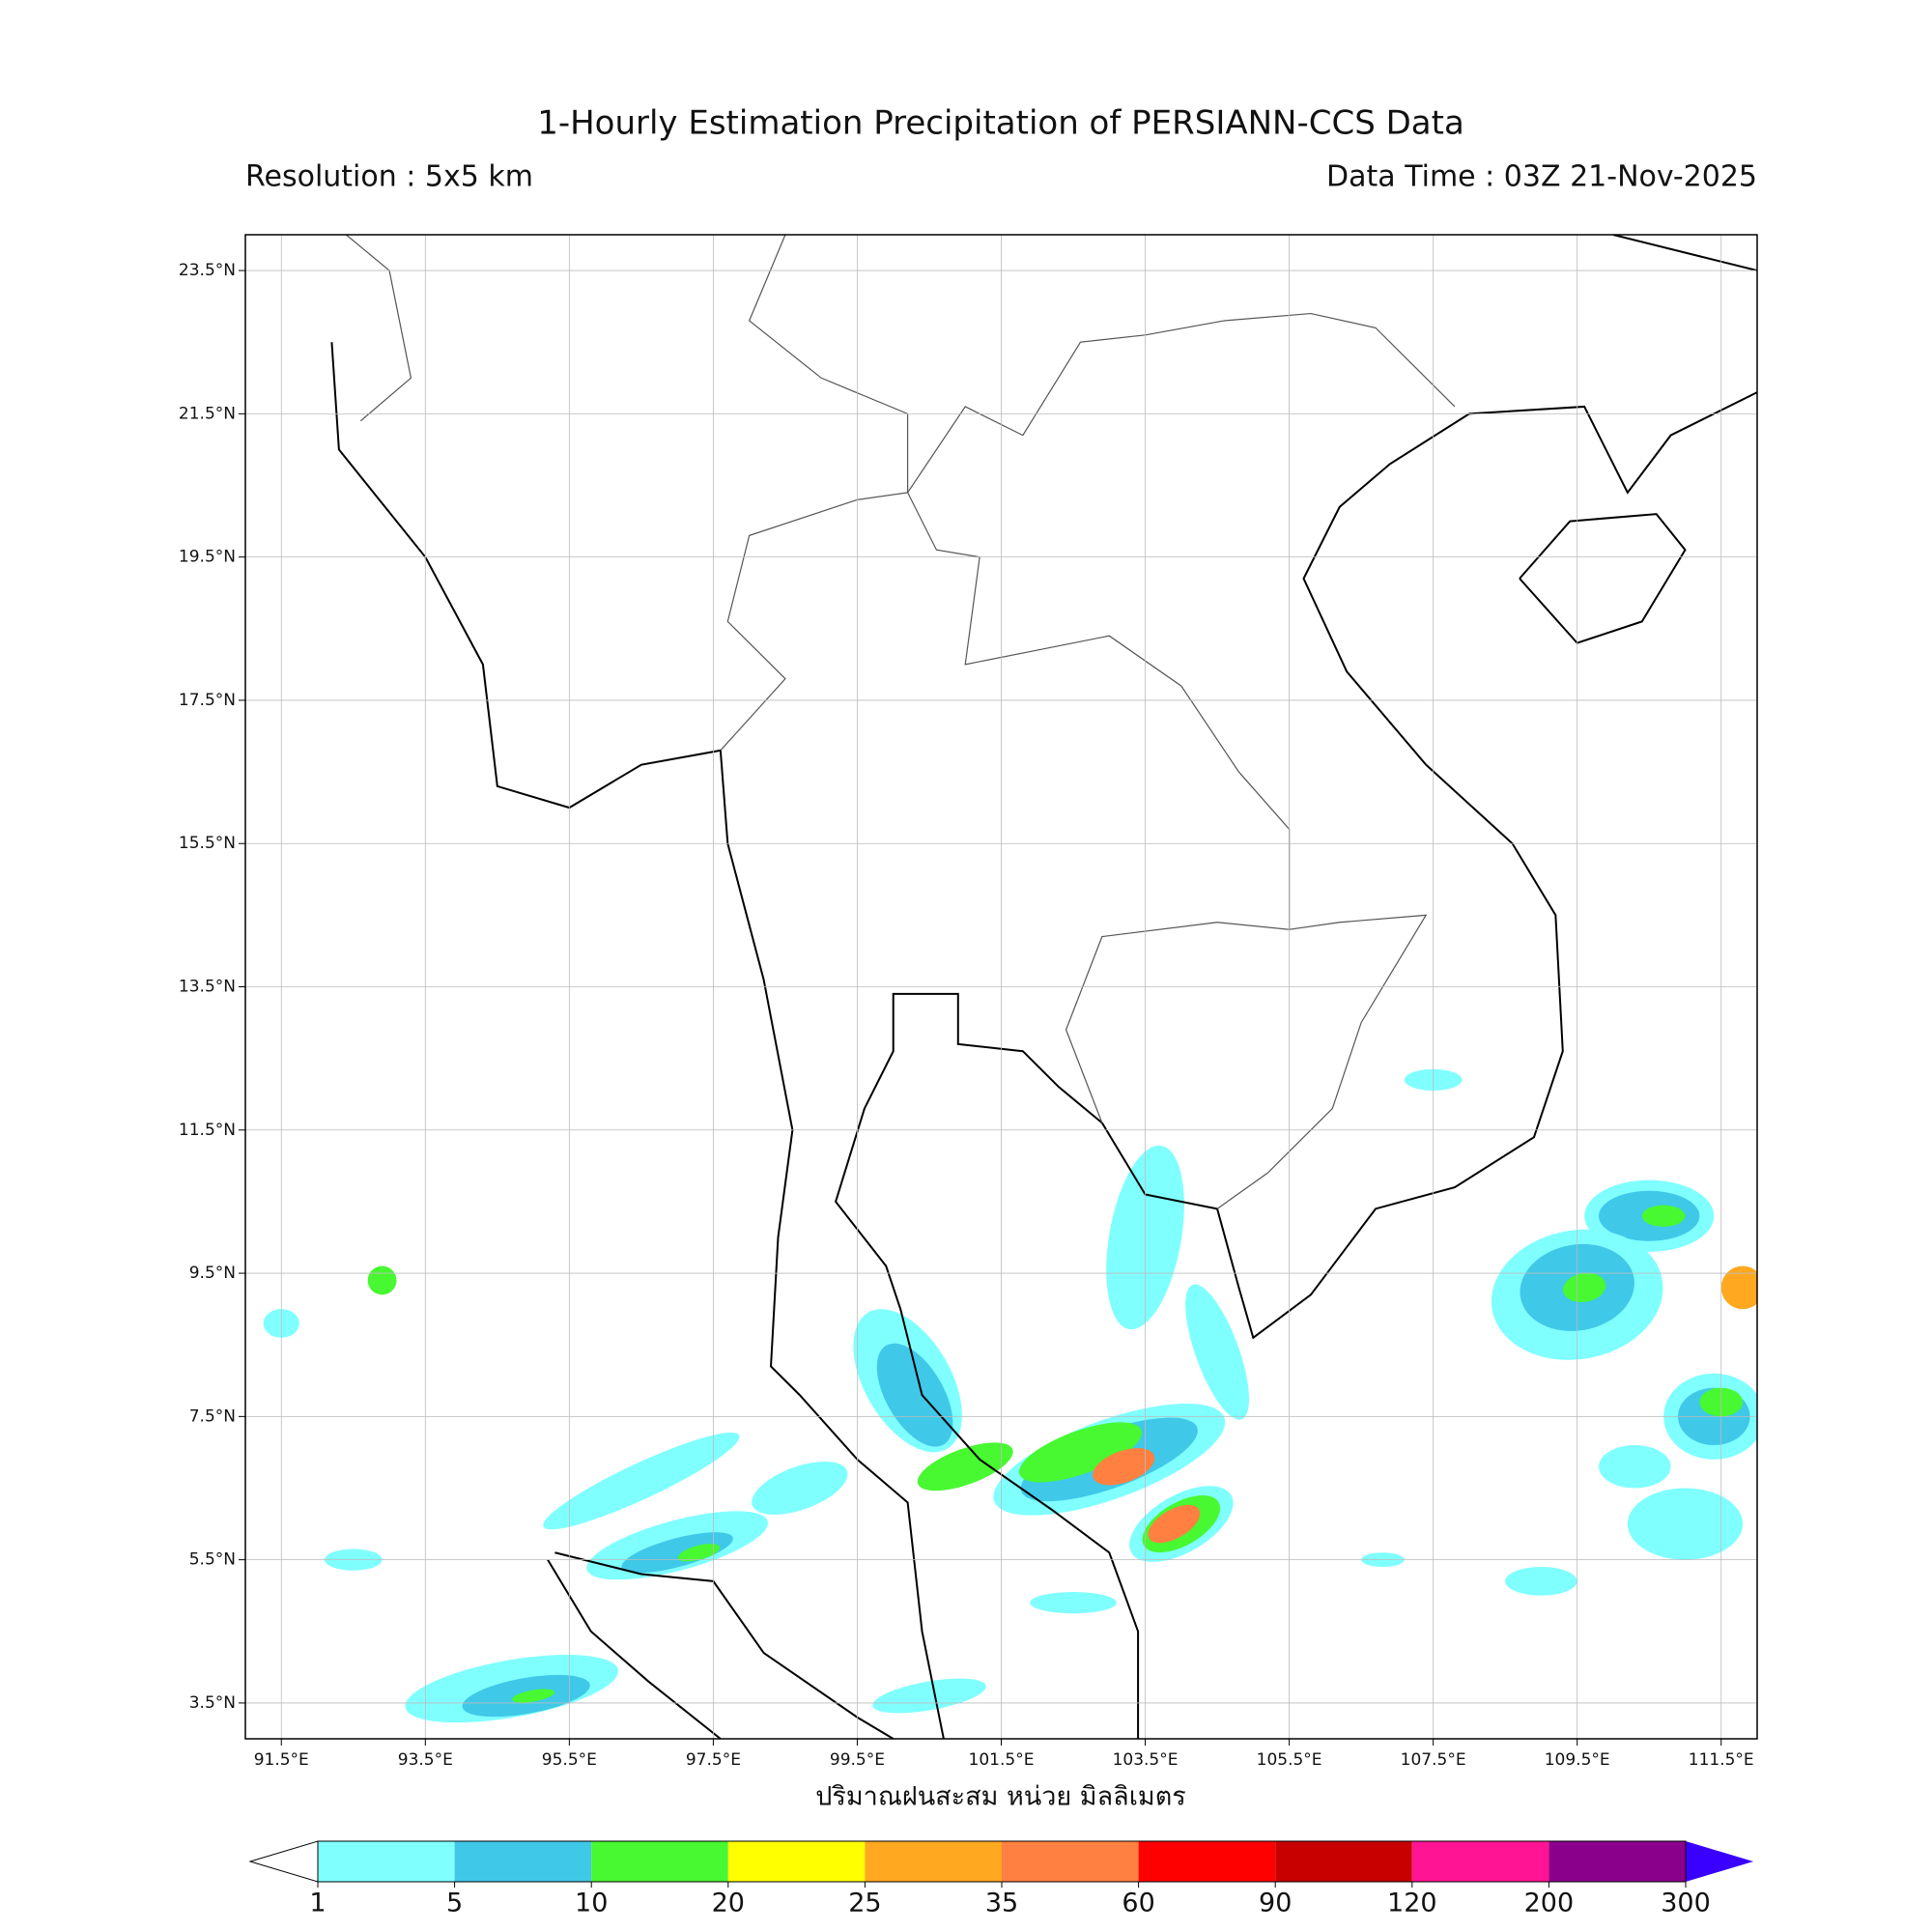 This screenshot has height=1932, width=1932. I want to click on colorbar-label: 25, so click(864, 1903).